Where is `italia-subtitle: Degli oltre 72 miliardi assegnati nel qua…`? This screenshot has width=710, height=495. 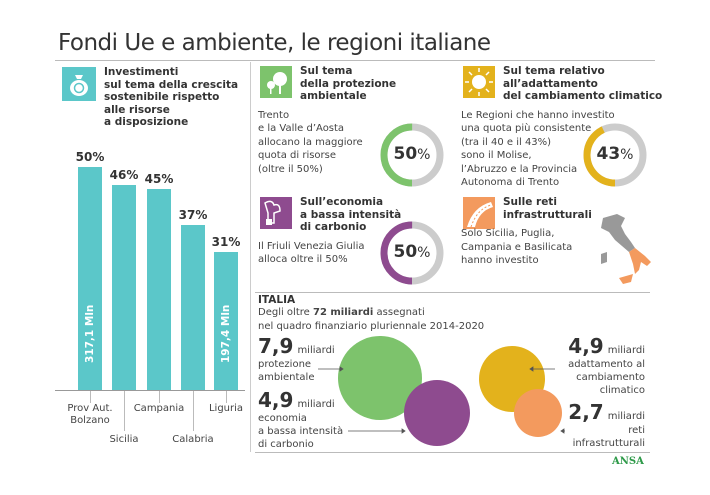
italia-subtitle: Degli oltre 72 miliardi assegnati nel qua… is located at coordinates (371, 319).